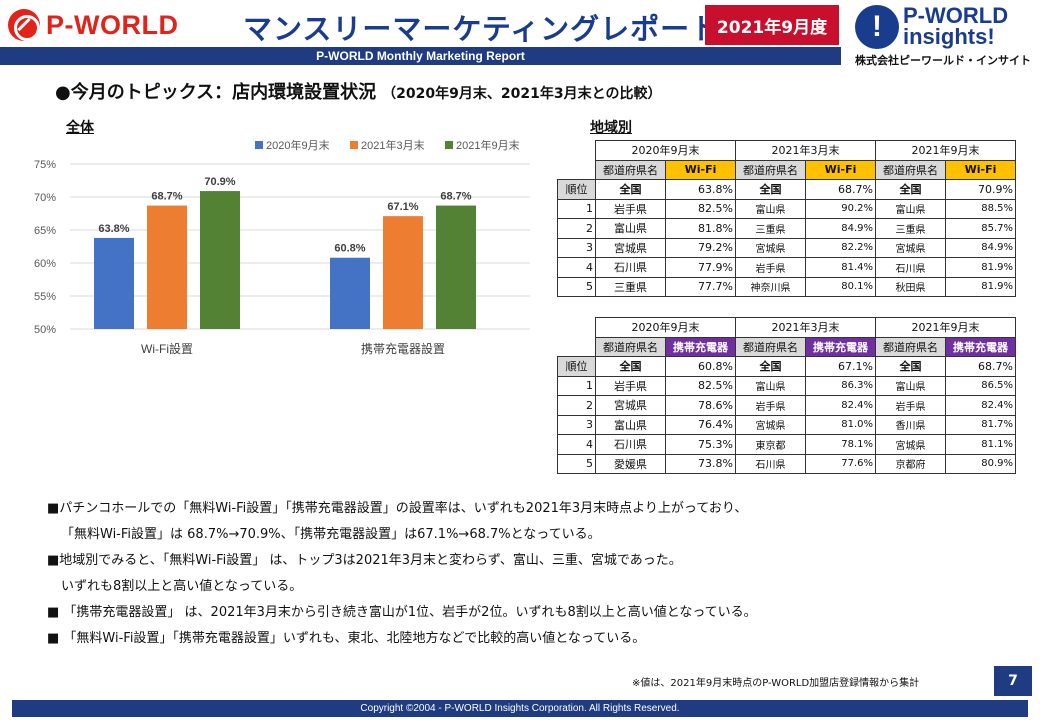 Image resolution: width=1040 pixels, height=720 pixels. Describe the element at coordinates (576, 267) in the screenshot. I see `rank-number: 4` at that location.